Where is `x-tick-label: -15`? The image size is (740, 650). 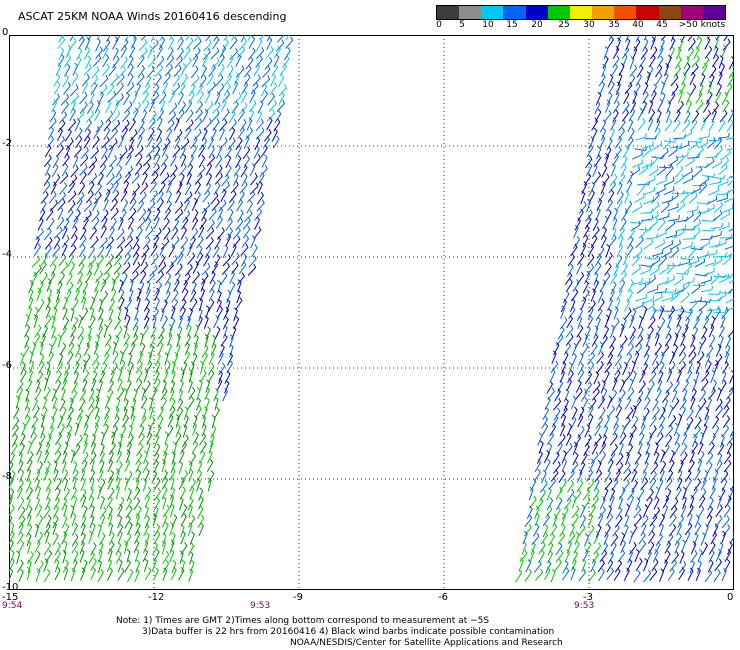 x-tick-label: -15 is located at coordinates (10, 597).